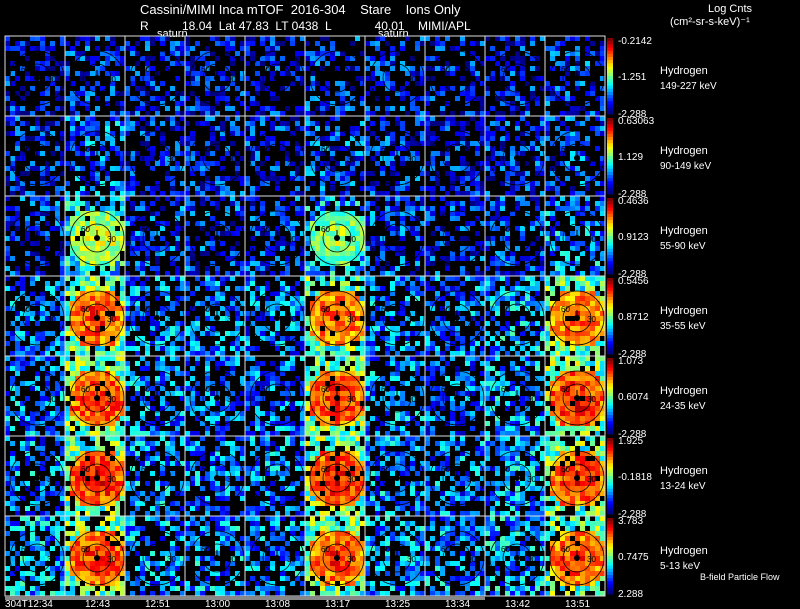 The width and height of the screenshot is (800, 609). Describe the element at coordinates (265, 149) in the screenshot. I see `ring-label: 60` at that location.